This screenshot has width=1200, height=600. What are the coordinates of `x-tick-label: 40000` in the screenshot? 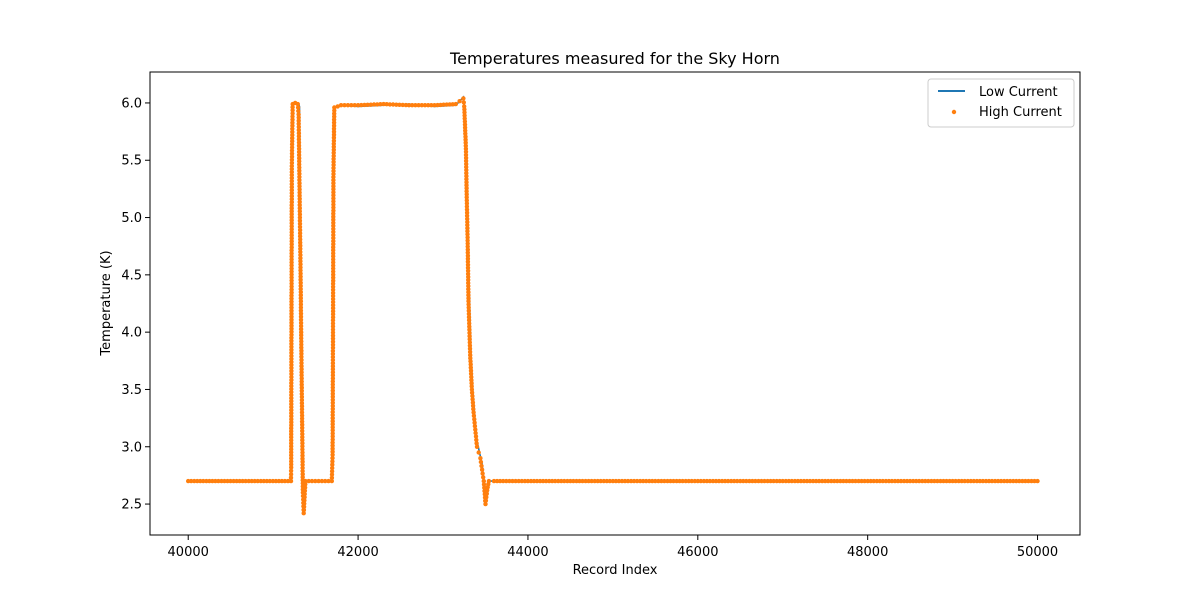 It's located at (188, 552).